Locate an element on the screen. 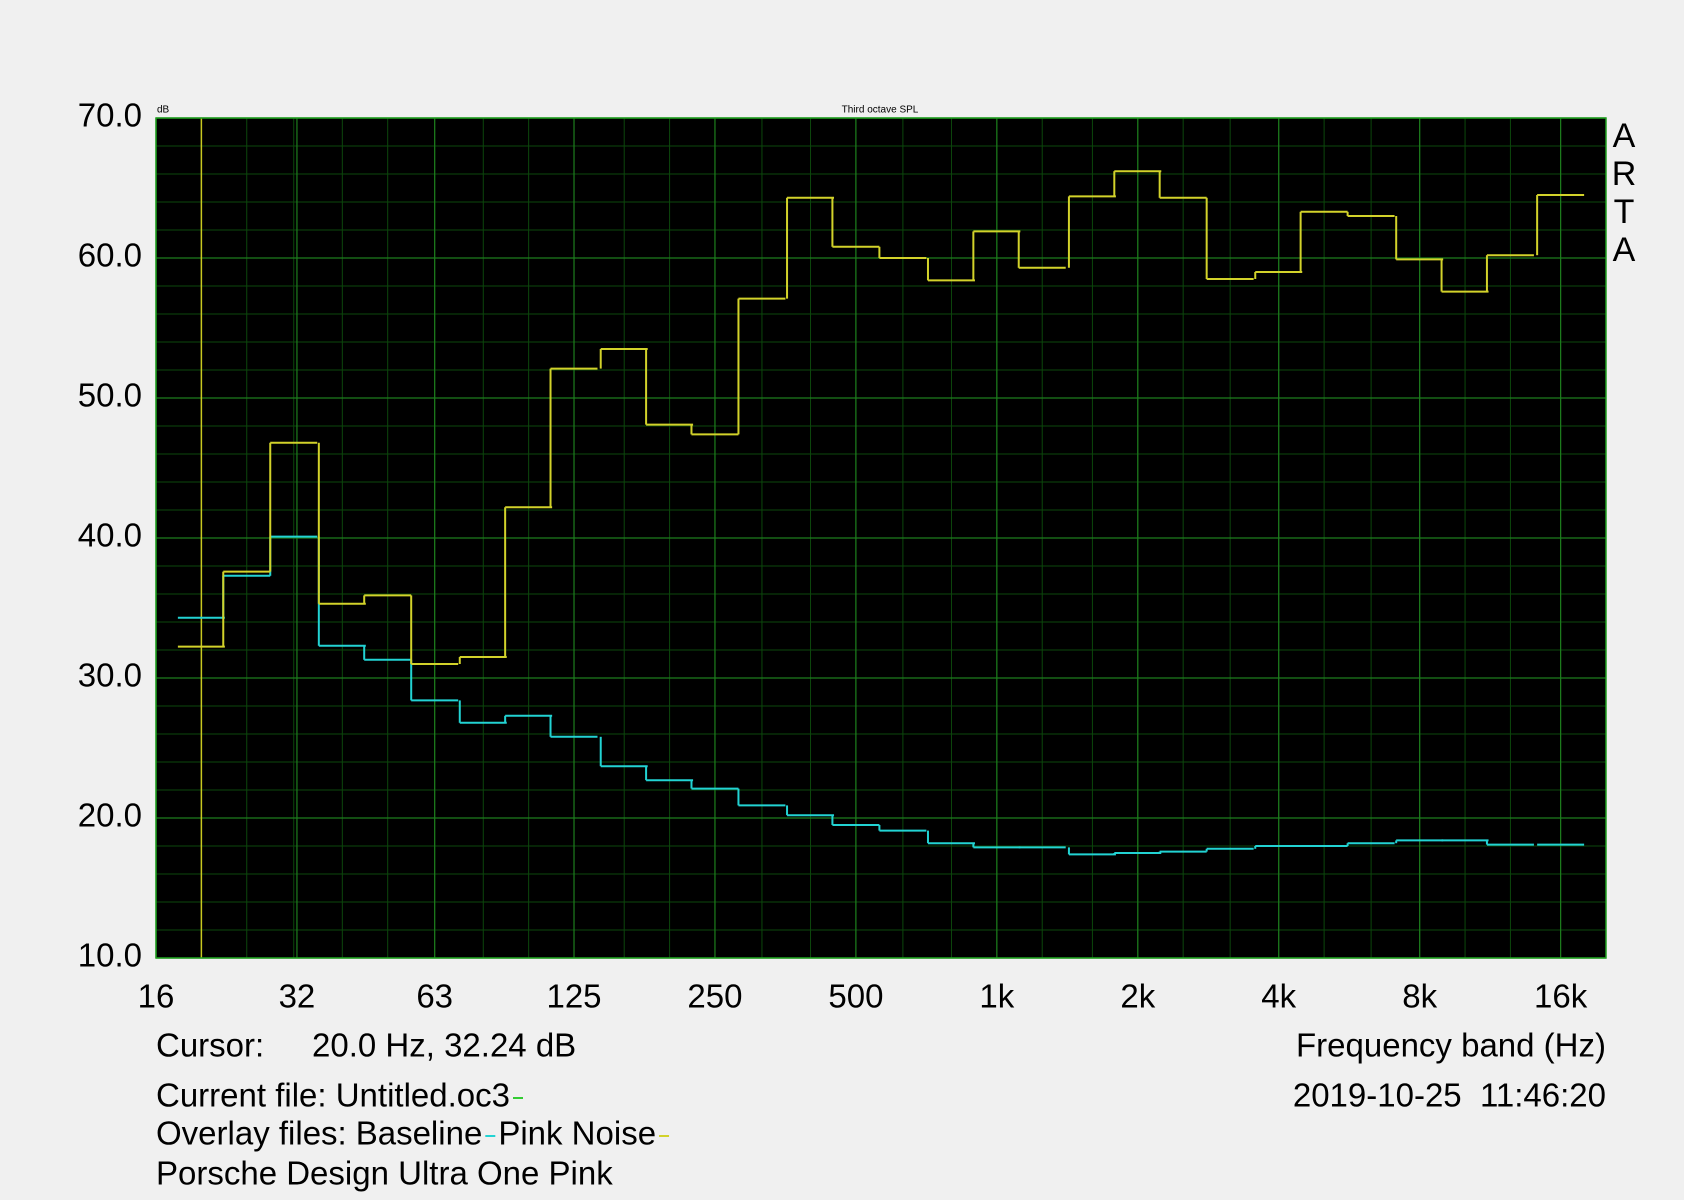  x-tick-label: 16 is located at coordinates (156, 996).